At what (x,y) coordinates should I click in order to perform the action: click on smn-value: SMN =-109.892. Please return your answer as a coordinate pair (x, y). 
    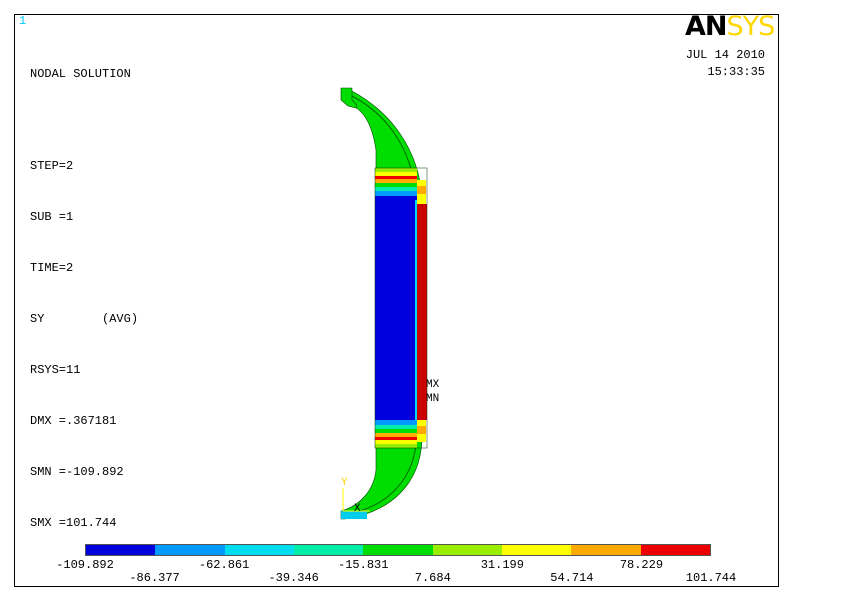
    Looking at the image, I should click on (77, 472).